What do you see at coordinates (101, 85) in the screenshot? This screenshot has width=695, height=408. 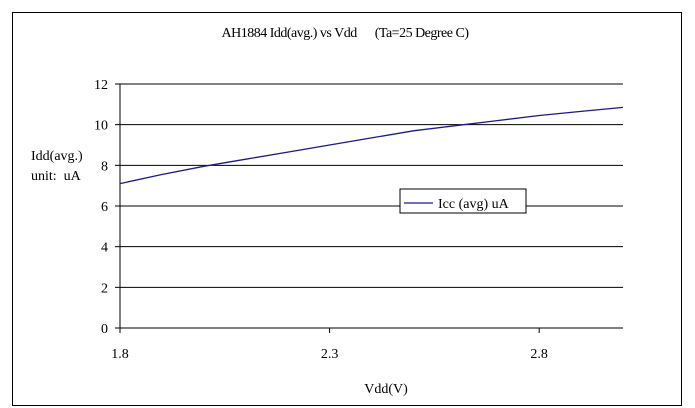 I see `y-tick-label: 12` at bounding box center [101, 85].